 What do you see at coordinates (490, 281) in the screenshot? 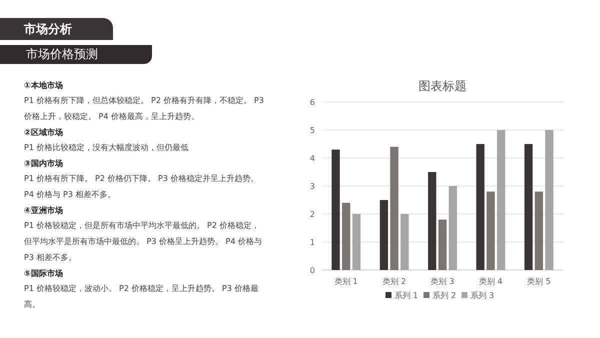
I see `x-tick-label: 类别 4` at bounding box center [490, 281].